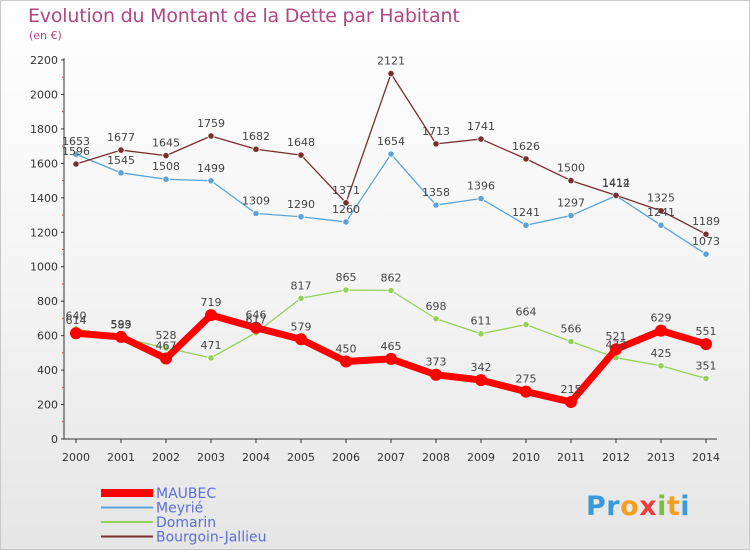  I want to click on data-label-maubec: 467, so click(166, 346).